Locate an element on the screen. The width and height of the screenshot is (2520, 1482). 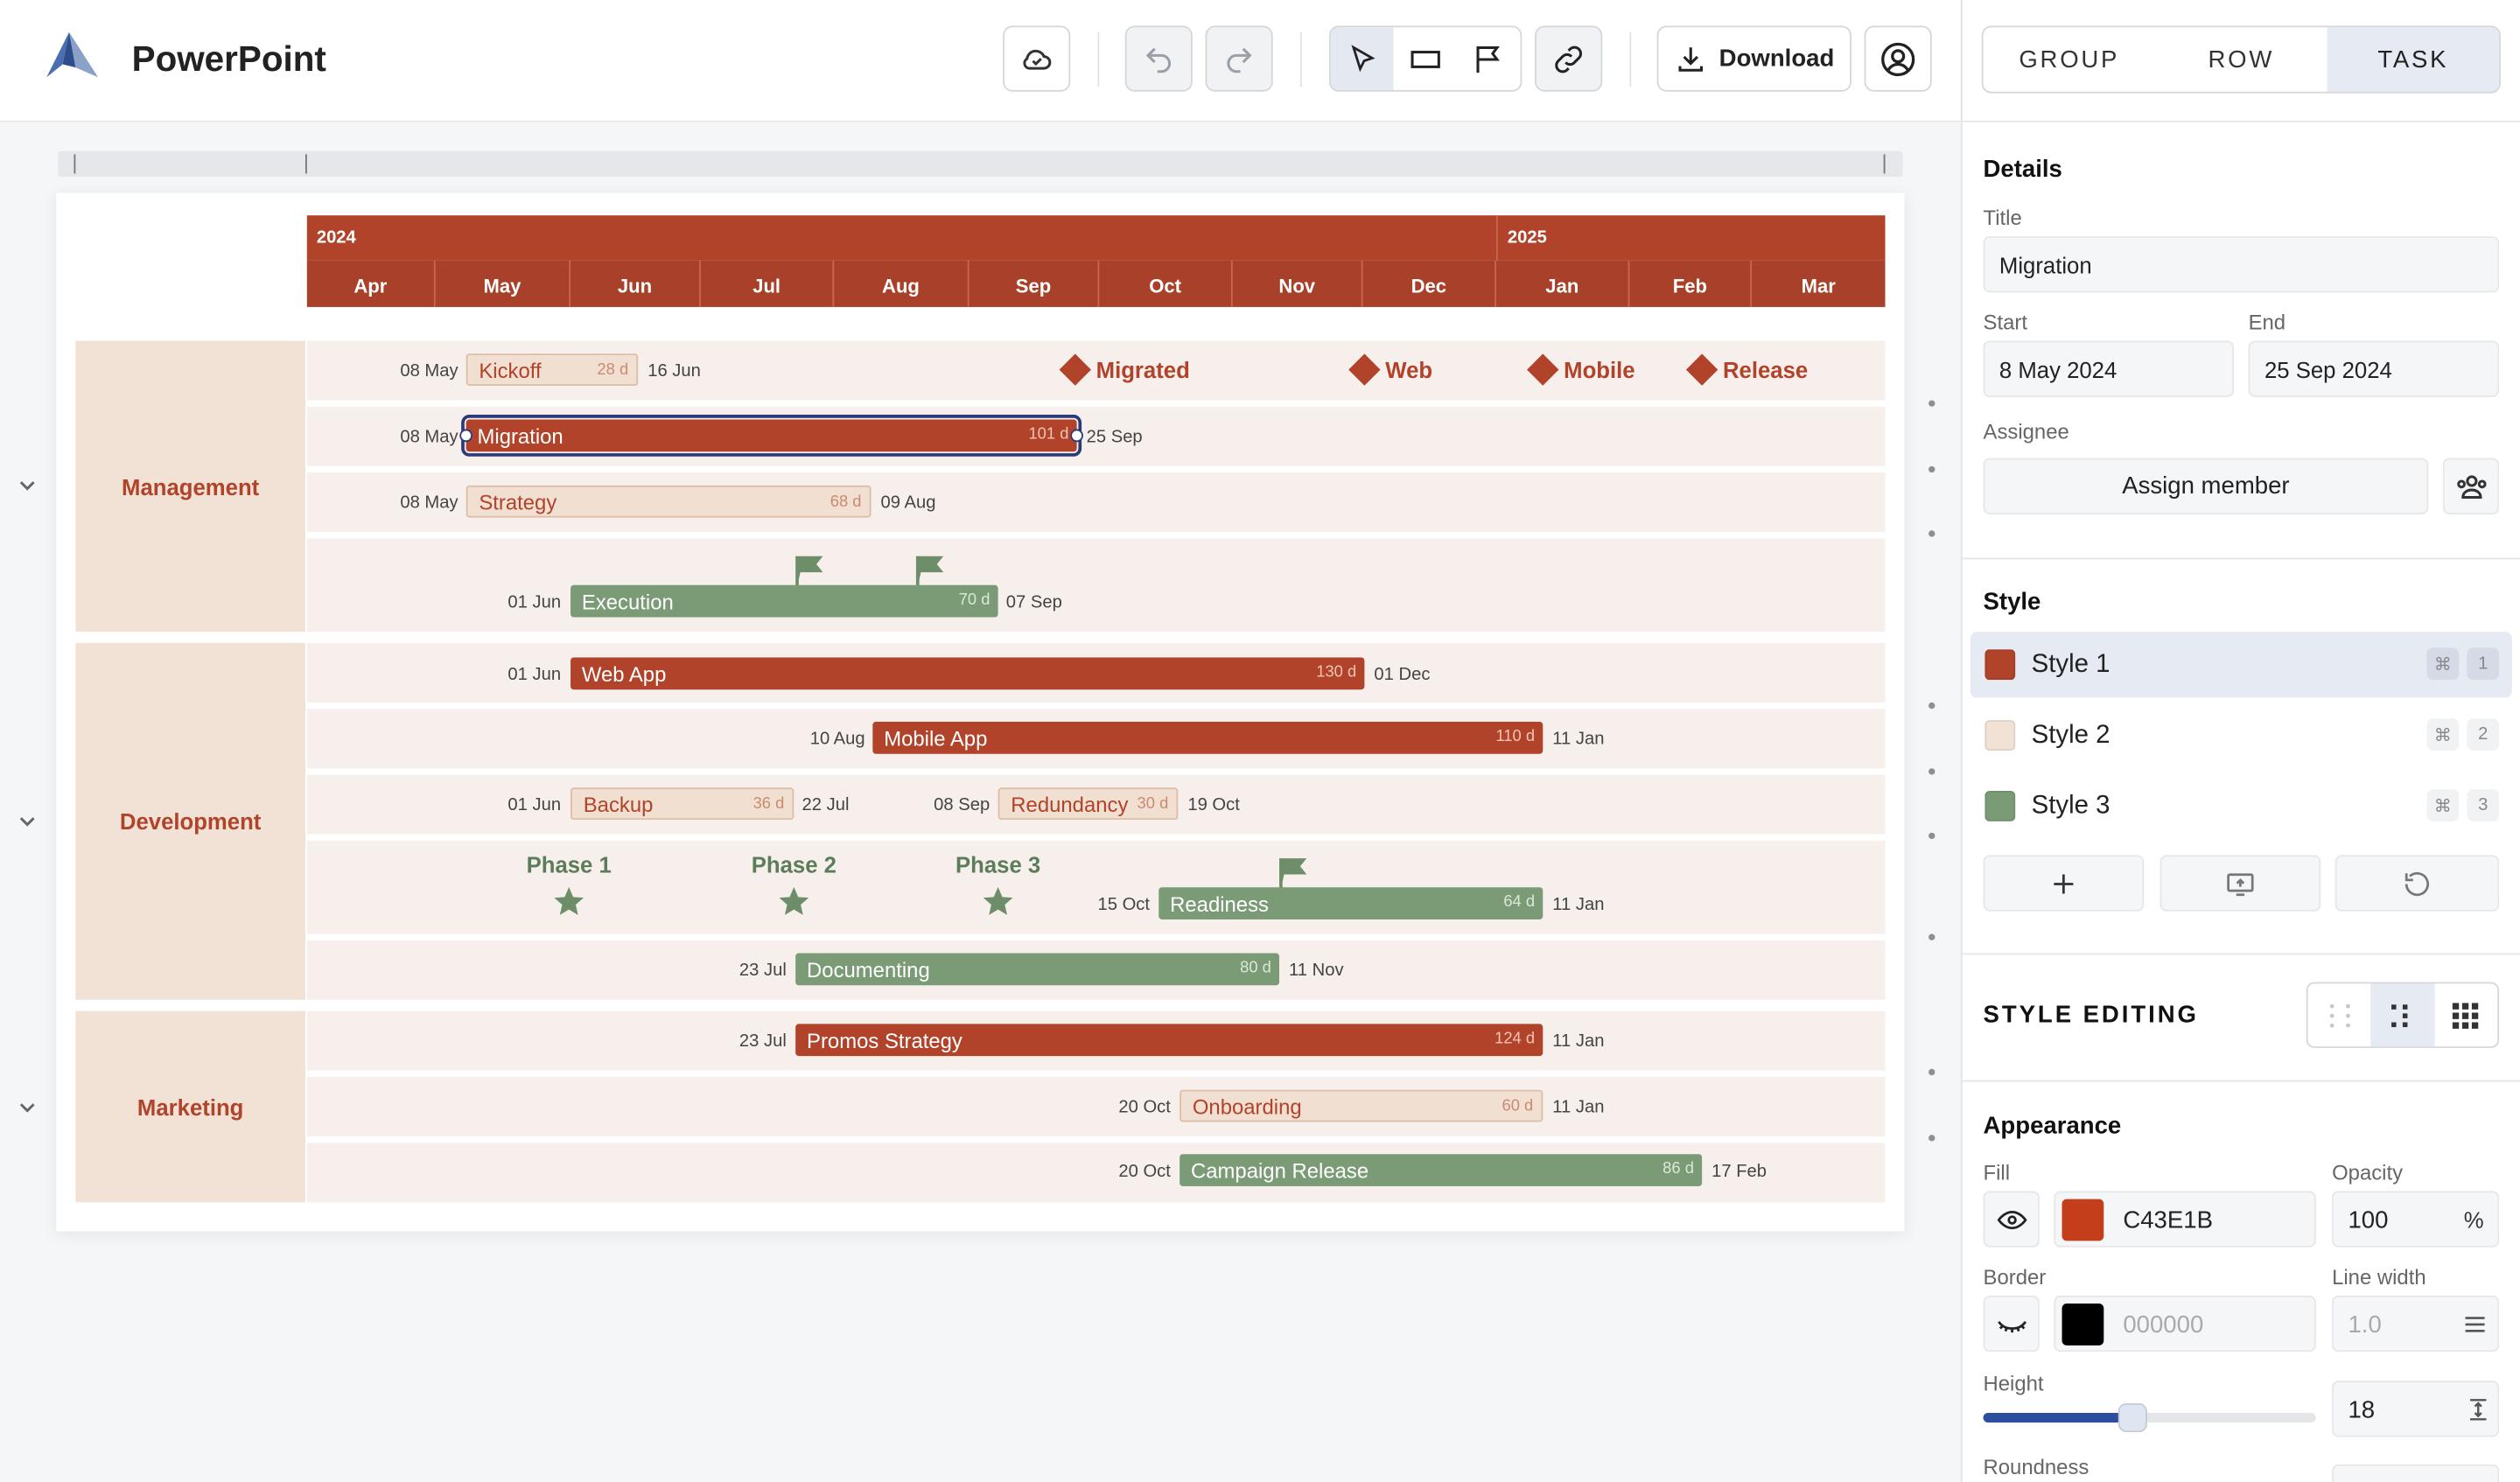
density-low-button is located at coordinates (2339, 1014).